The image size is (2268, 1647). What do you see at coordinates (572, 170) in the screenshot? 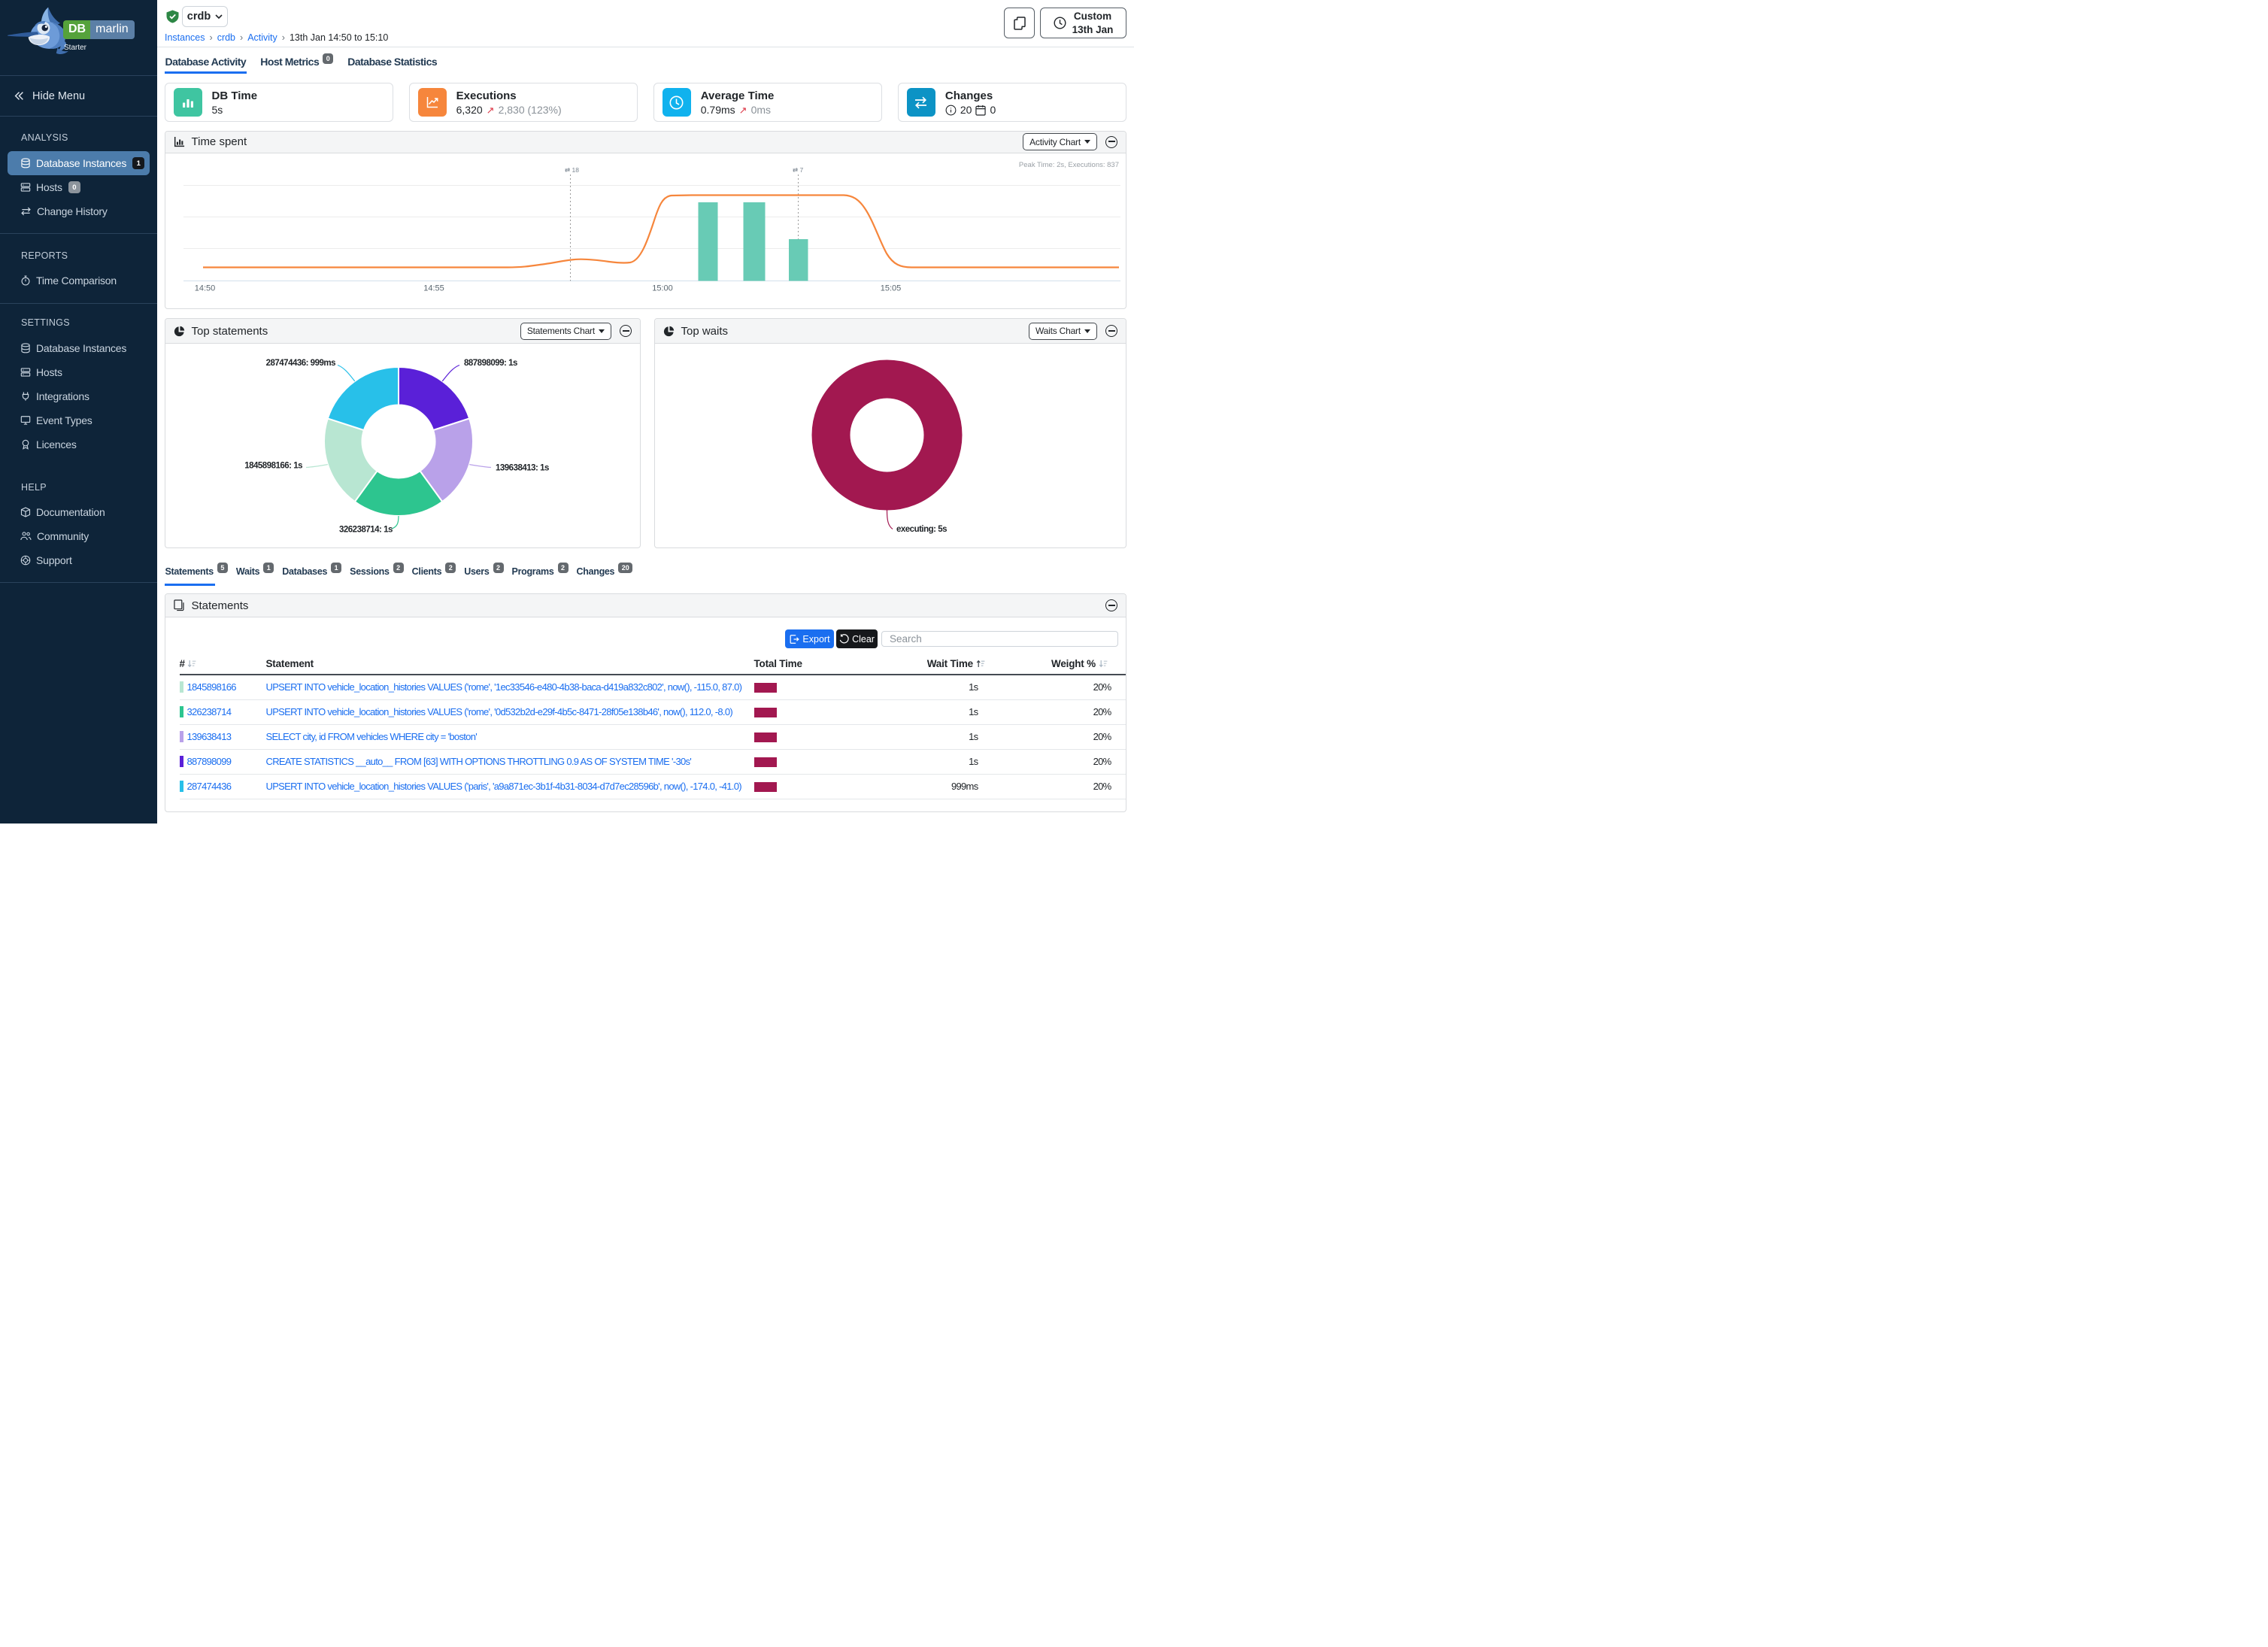
I see `svg-text: ⇄ 18` at bounding box center [572, 170].